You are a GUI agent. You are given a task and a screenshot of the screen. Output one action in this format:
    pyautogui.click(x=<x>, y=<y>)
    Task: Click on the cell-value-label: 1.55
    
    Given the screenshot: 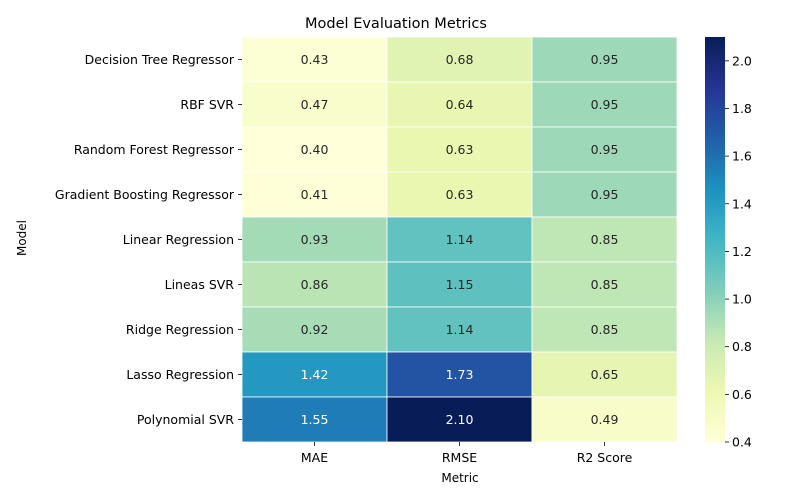 What is the action you would take?
    pyautogui.click(x=315, y=419)
    